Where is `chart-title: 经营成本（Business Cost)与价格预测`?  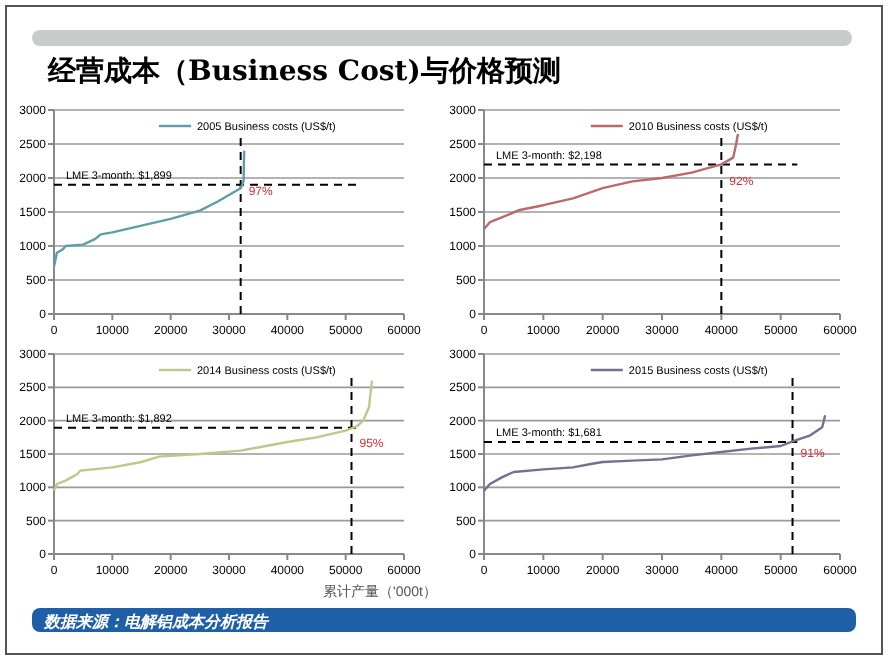 chart-title: 经营成本（Business Cost)与价格预测 is located at coordinates (303, 72).